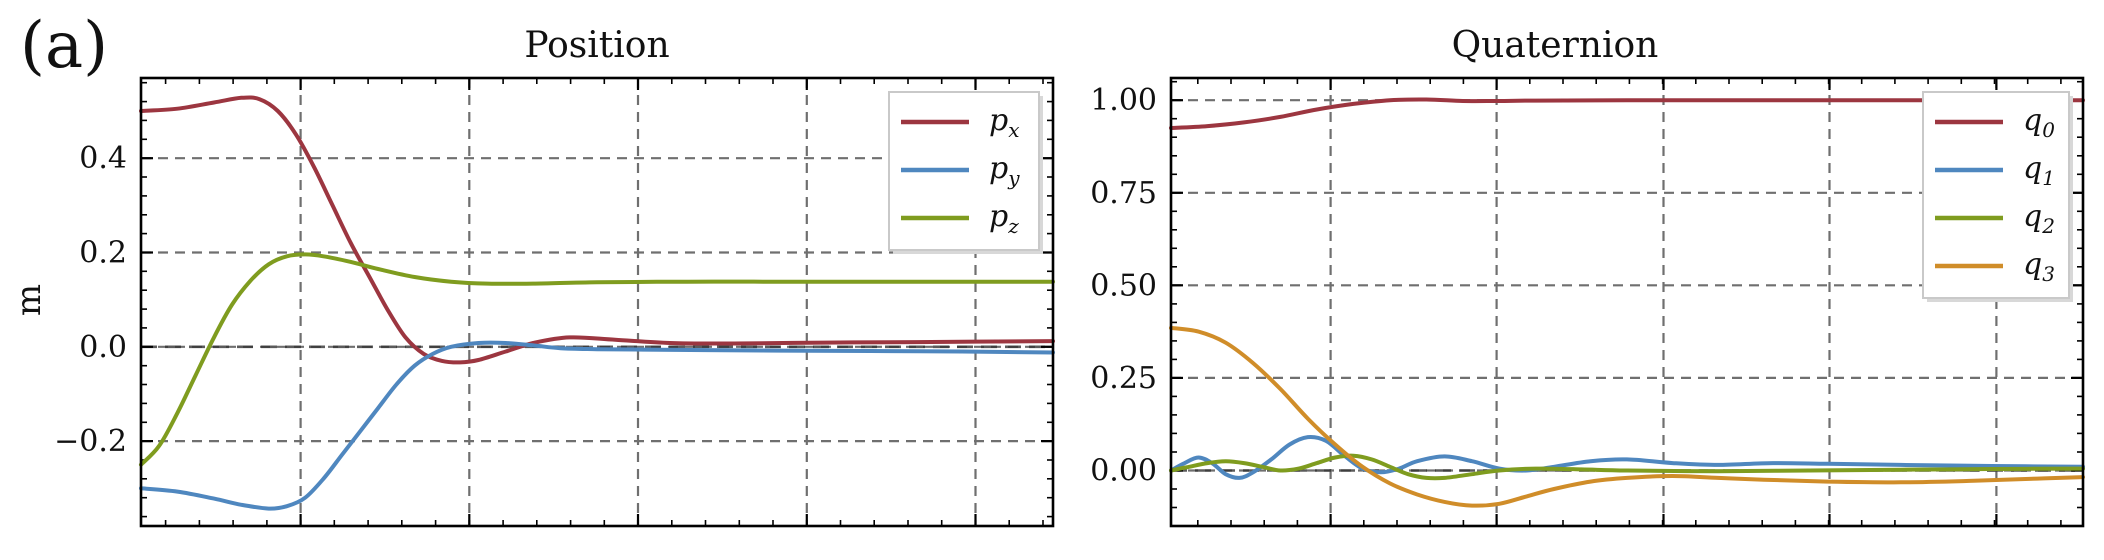 The width and height of the screenshot is (2104, 560). What do you see at coordinates (90, 441) in the screenshot?
I see `position-y-tick-label: −0.2` at bounding box center [90, 441].